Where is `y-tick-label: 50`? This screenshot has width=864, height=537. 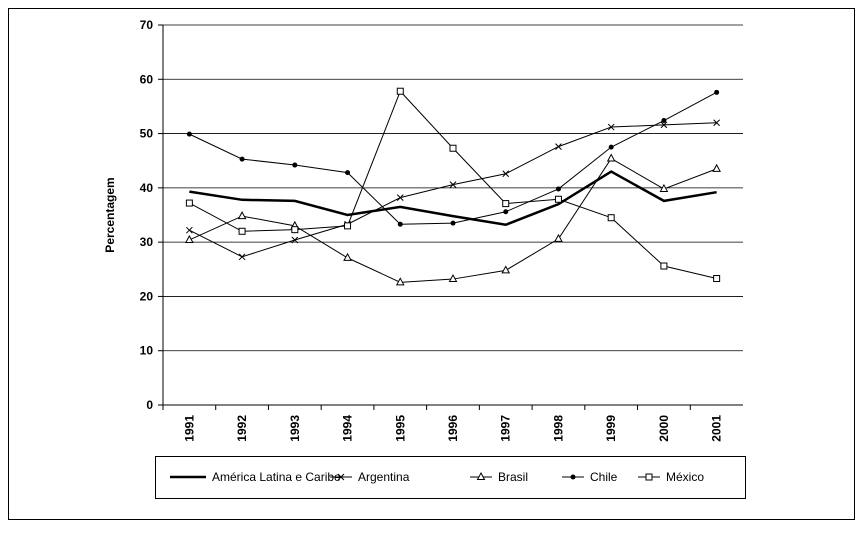 y-tick-label: 50 is located at coordinates (147, 134).